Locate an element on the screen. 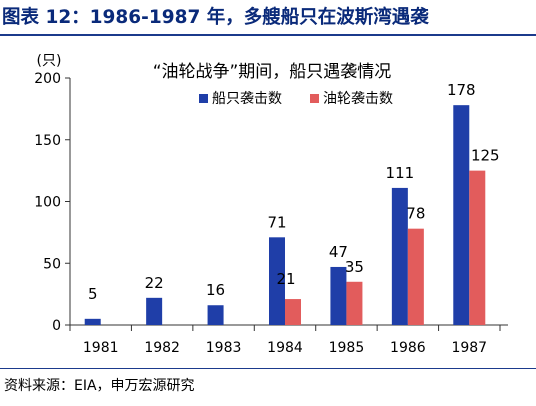 Image resolution: width=536 pixels, height=406 pixels. x-tick-label: 1982 is located at coordinates (162, 348).